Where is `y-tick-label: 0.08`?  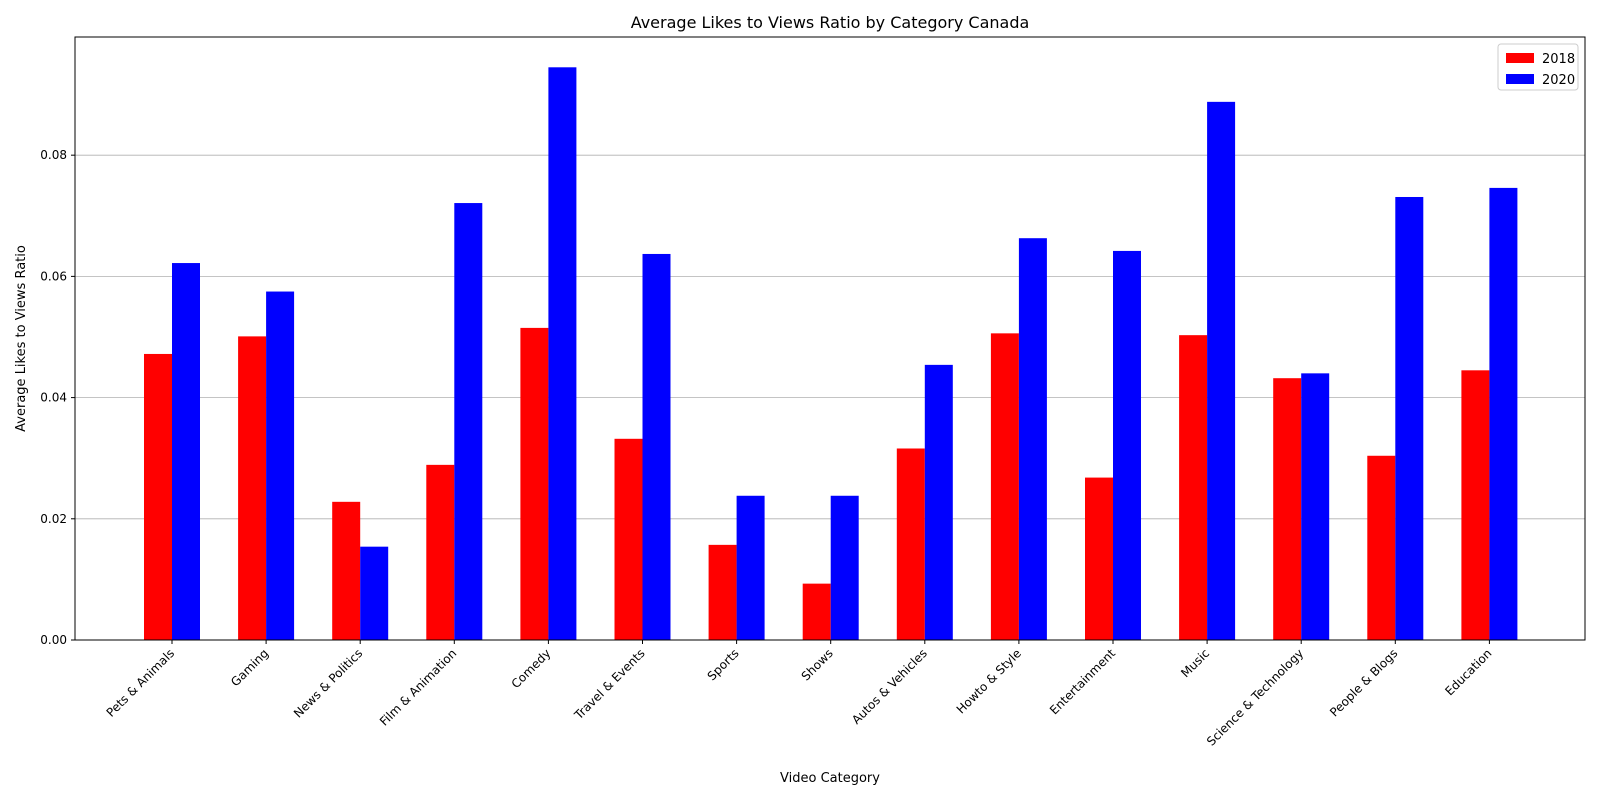 y-tick-label: 0.08 is located at coordinates (53, 155).